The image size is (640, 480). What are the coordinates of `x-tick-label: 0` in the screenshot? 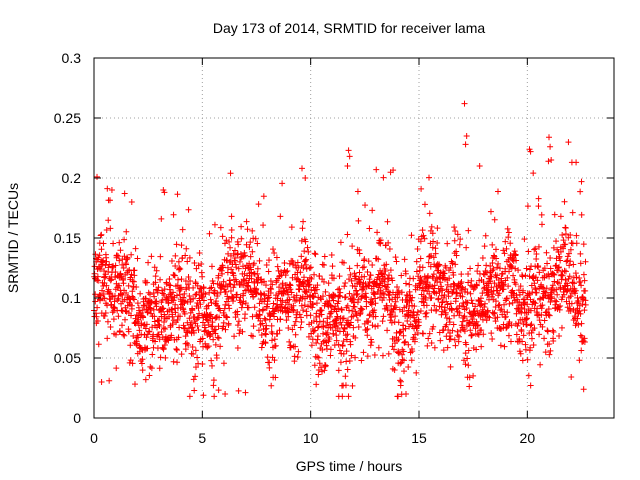 It's located at (94, 438).